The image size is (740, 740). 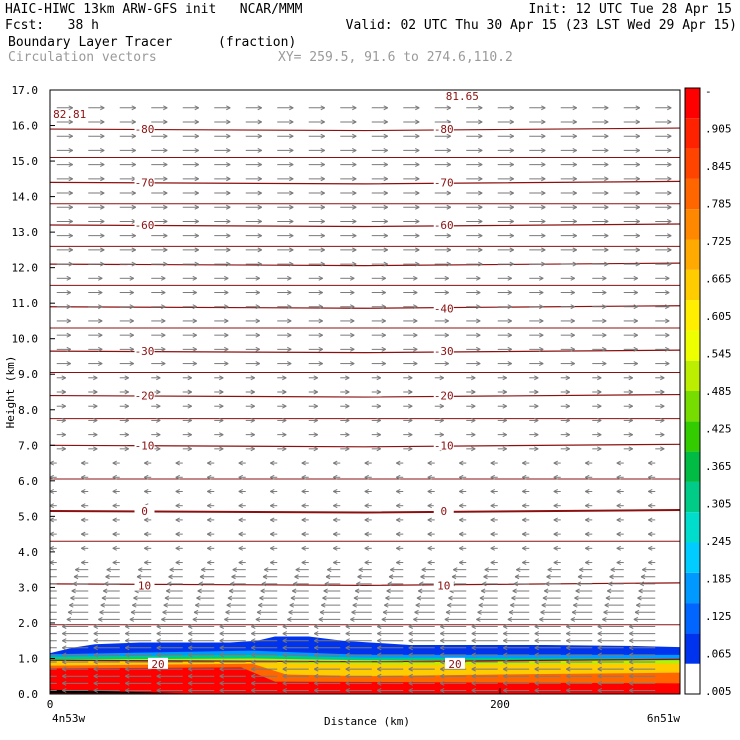 I want to click on y-tick-label: 12.0, so click(x=25, y=268).